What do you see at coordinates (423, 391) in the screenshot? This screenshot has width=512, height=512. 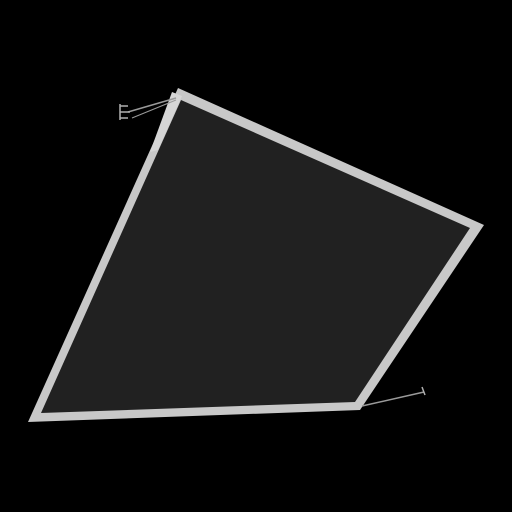 I see `connector-bottom-right-icon` at bounding box center [423, 391].